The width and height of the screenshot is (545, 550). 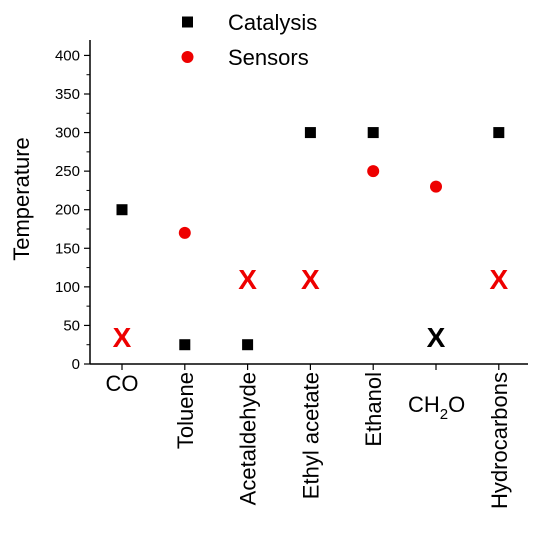 What do you see at coordinates (71, 325) in the screenshot?
I see `y-tick-label: 50` at bounding box center [71, 325].